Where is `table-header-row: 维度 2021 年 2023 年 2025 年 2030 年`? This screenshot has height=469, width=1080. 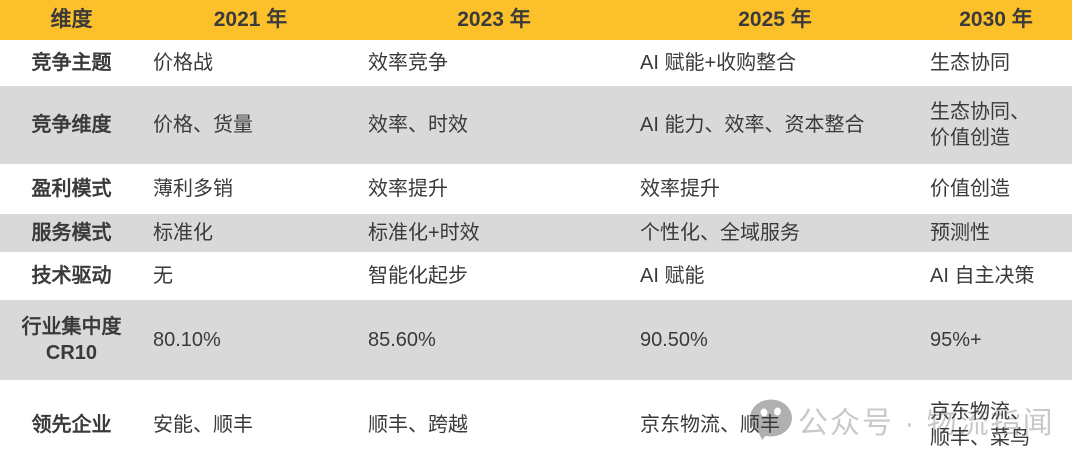 table-header-row: 维度 2021 年 2023 年 2025 年 2030 年 is located at coordinates (536, 20).